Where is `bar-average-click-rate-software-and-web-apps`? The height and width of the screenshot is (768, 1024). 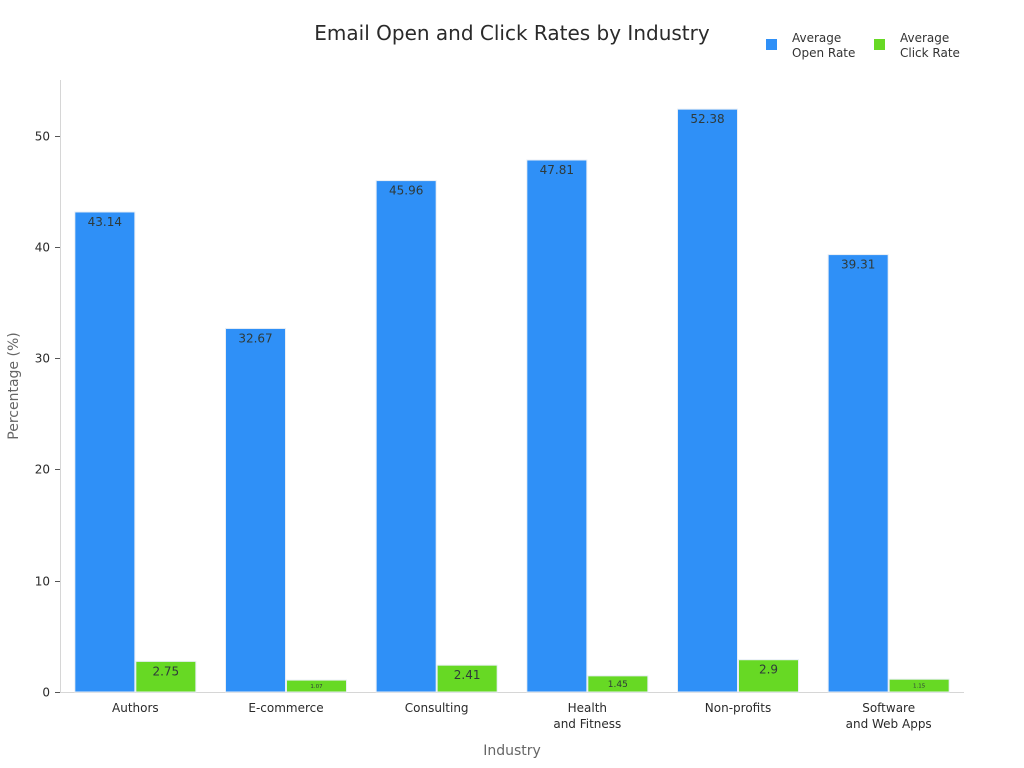
bar-average-click-rate-software-and-web-apps is located at coordinates (919, 685).